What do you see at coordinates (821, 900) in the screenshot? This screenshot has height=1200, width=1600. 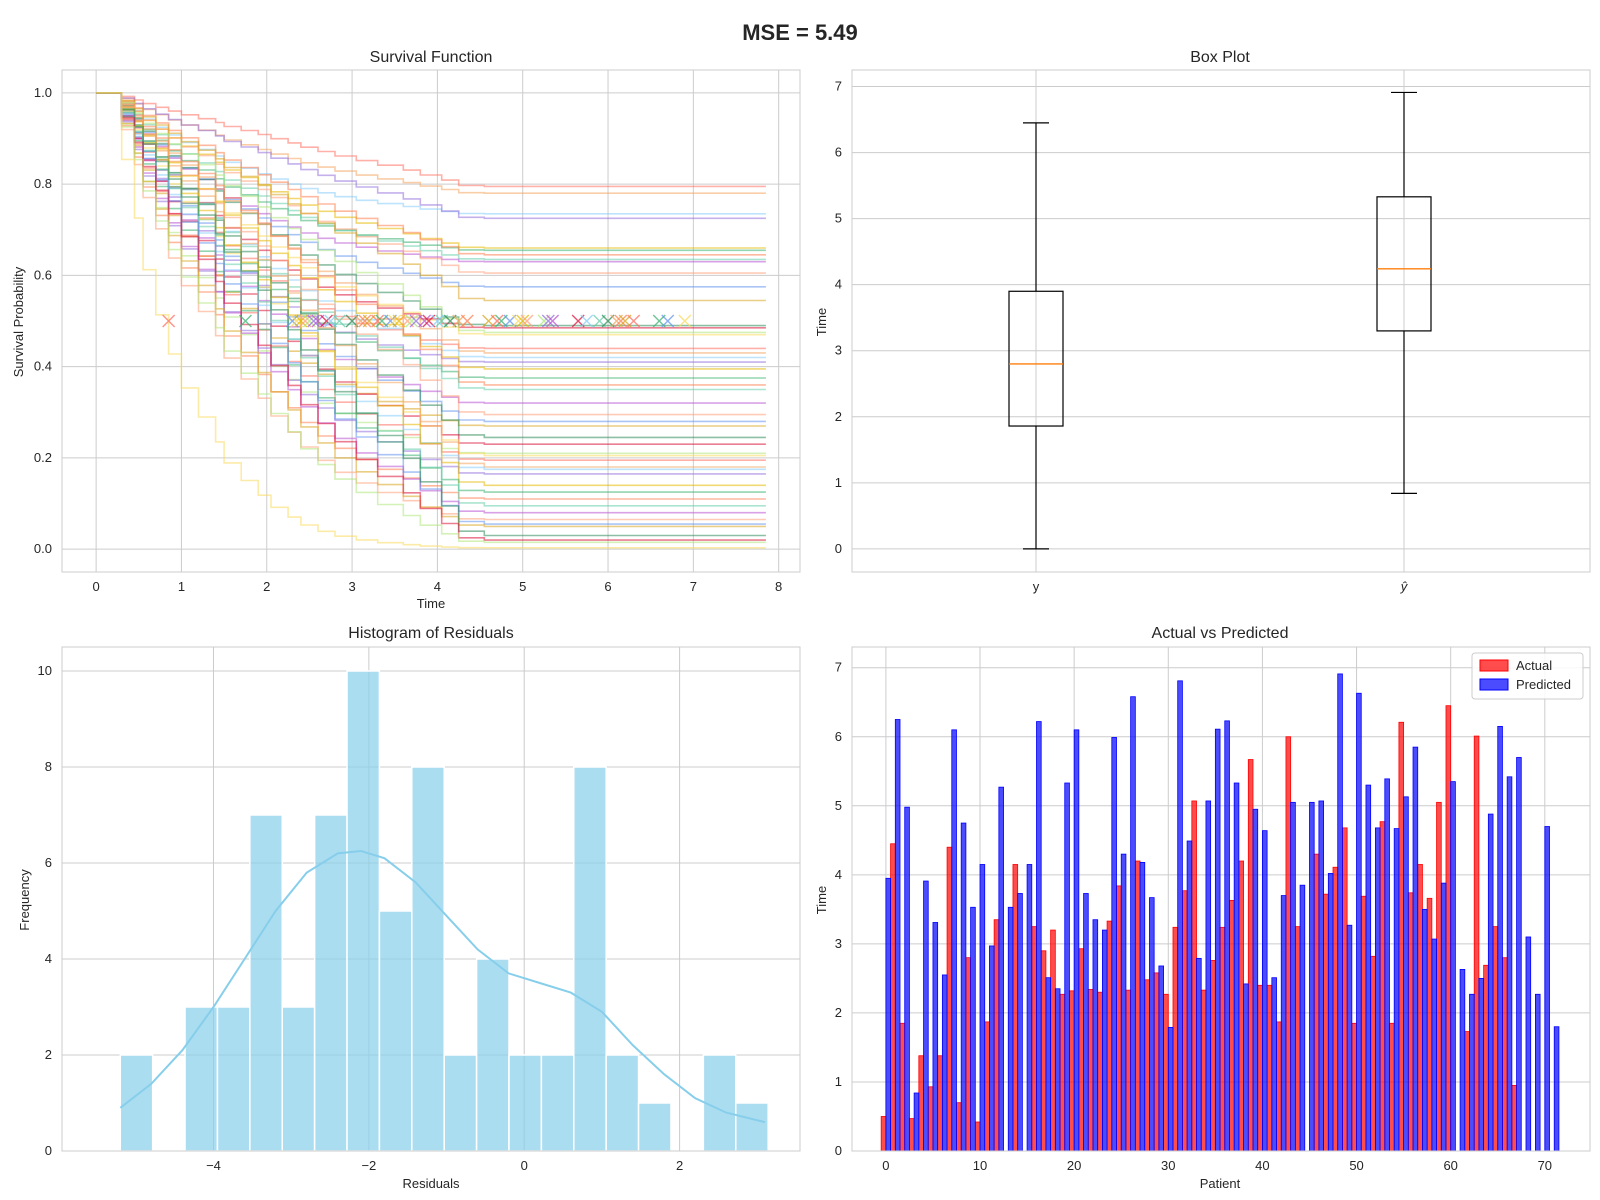 I see `avp-ylabel: Time` at bounding box center [821, 900].